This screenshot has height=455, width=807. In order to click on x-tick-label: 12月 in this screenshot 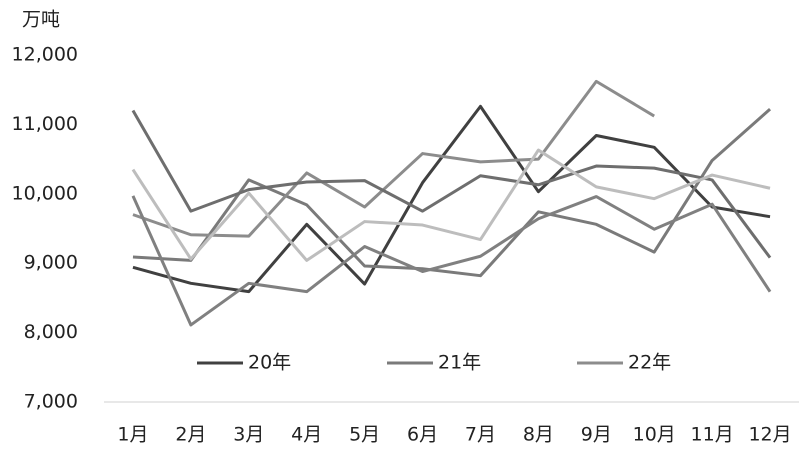, I will do `click(769, 435)`.